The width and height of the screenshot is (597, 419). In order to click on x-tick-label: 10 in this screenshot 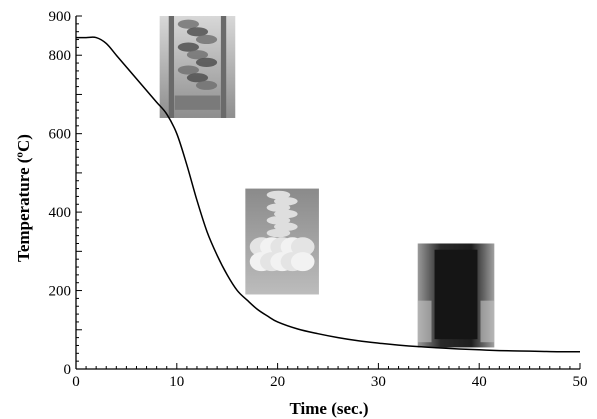, I will do `click(176, 382)`.